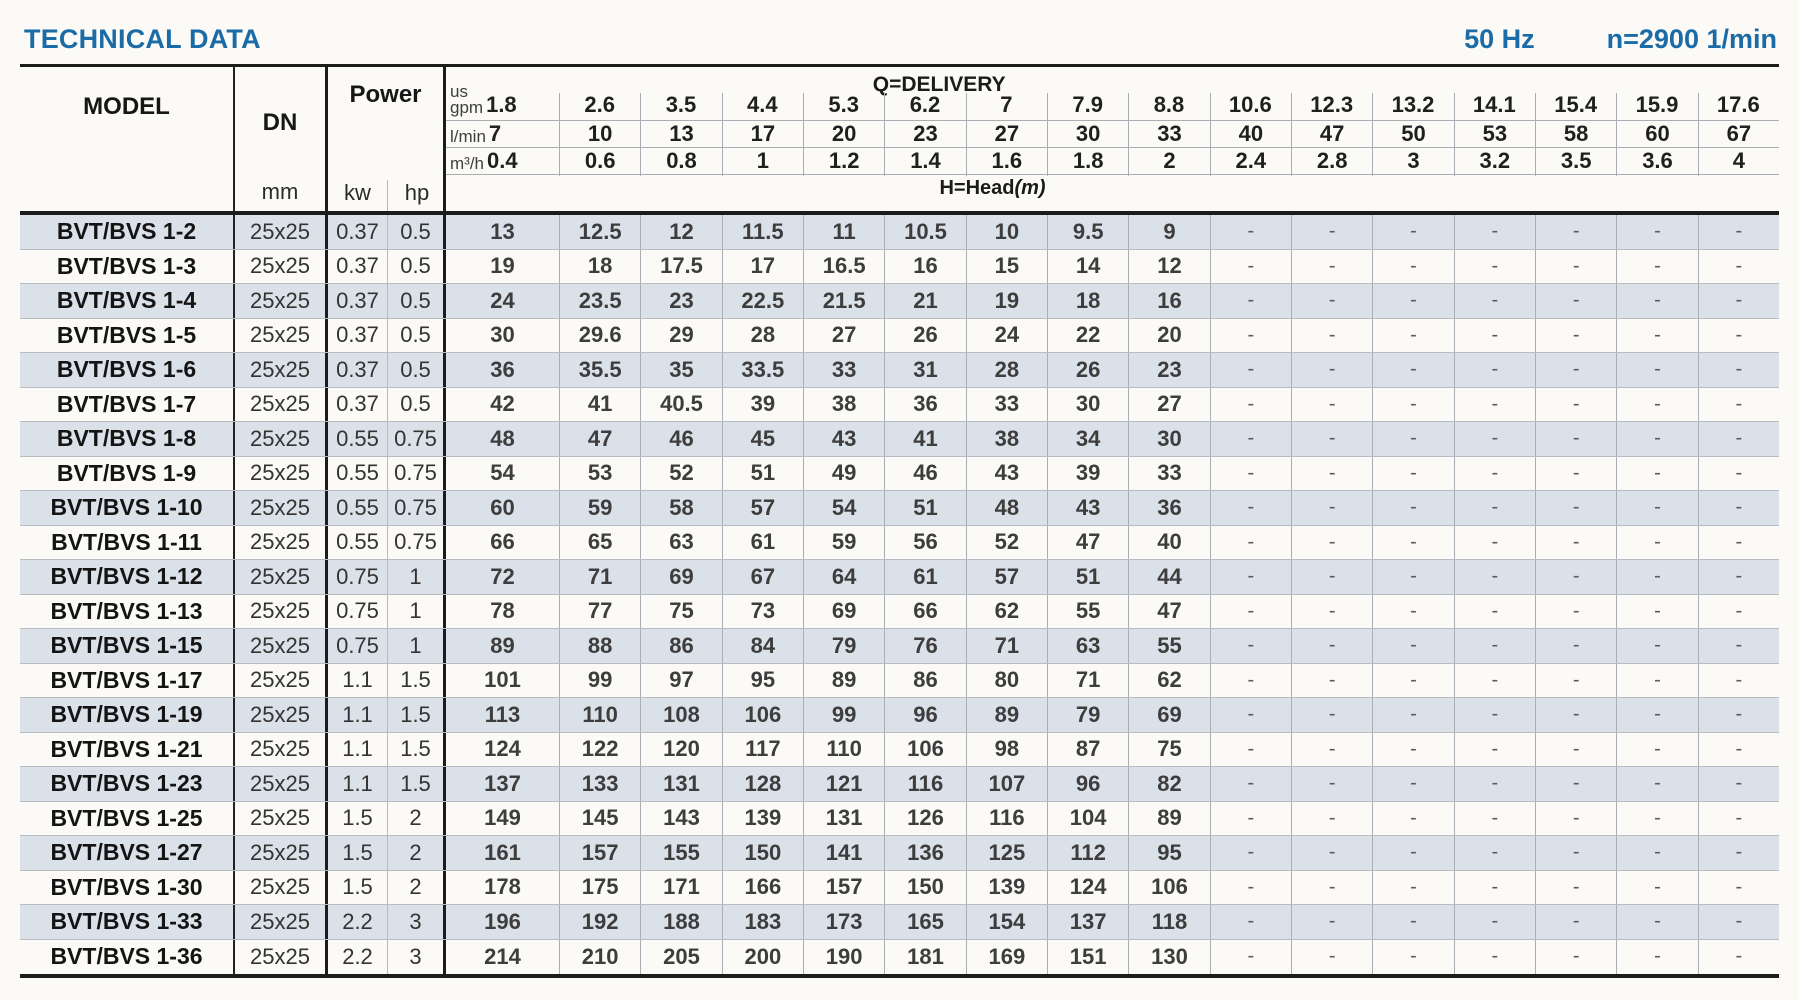  Describe the element at coordinates (599, 301) in the screenshot. I see `head-value-cell: 23.5` at that location.